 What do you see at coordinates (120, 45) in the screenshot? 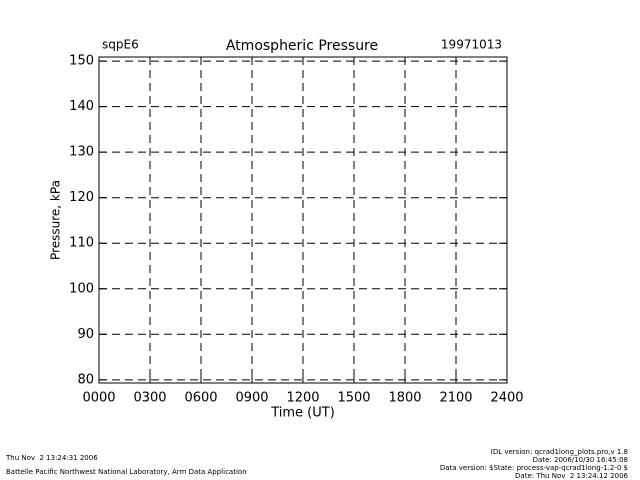
I see `site-label: sqpE6` at bounding box center [120, 45].